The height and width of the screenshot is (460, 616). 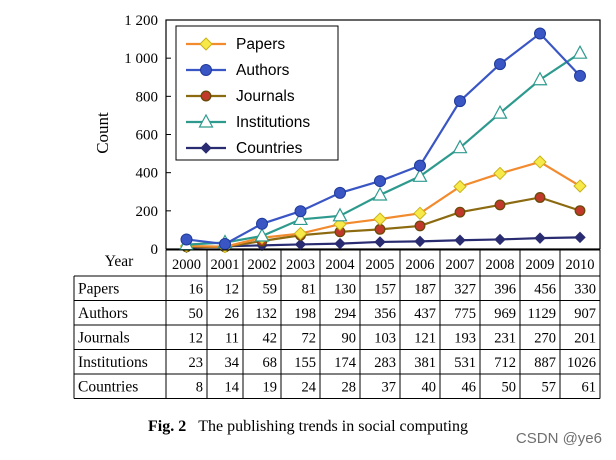 I want to click on table-cell: 294, so click(x=345, y=314).